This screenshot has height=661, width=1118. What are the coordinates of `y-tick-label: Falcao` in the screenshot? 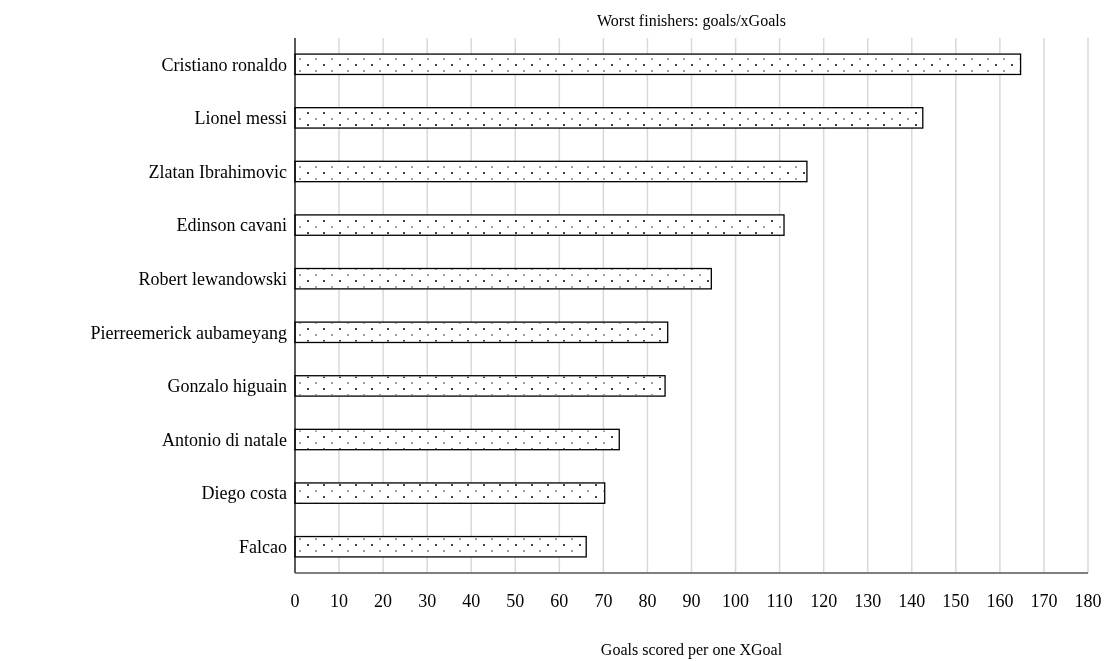 It's located at (263, 547).